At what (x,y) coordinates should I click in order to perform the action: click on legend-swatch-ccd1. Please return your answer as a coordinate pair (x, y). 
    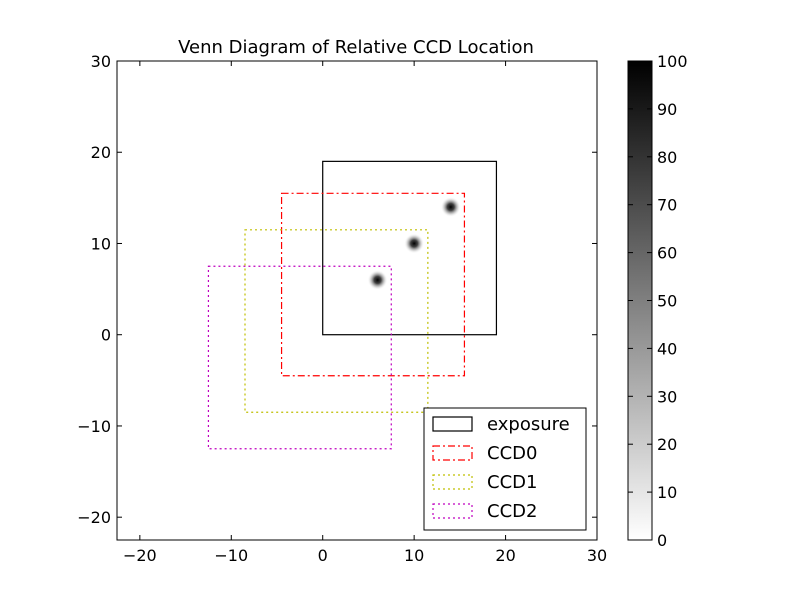
    Looking at the image, I should click on (452, 482).